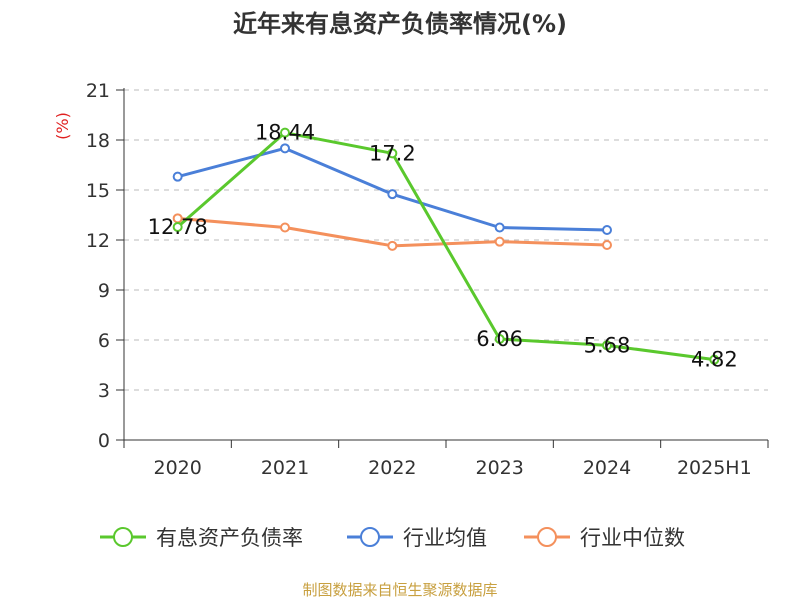  I want to click on legend: 有息资产负债率 行业均值 行业中位数, so click(392, 538).